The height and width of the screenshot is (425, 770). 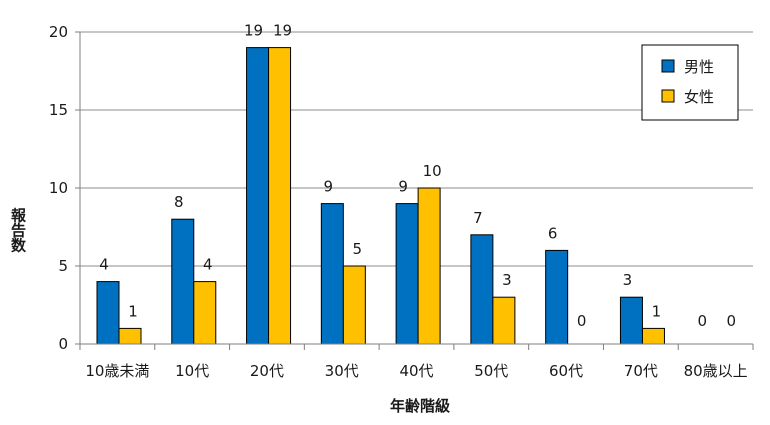 I want to click on x-tick-label: 40代, so click(x=416, y=371).